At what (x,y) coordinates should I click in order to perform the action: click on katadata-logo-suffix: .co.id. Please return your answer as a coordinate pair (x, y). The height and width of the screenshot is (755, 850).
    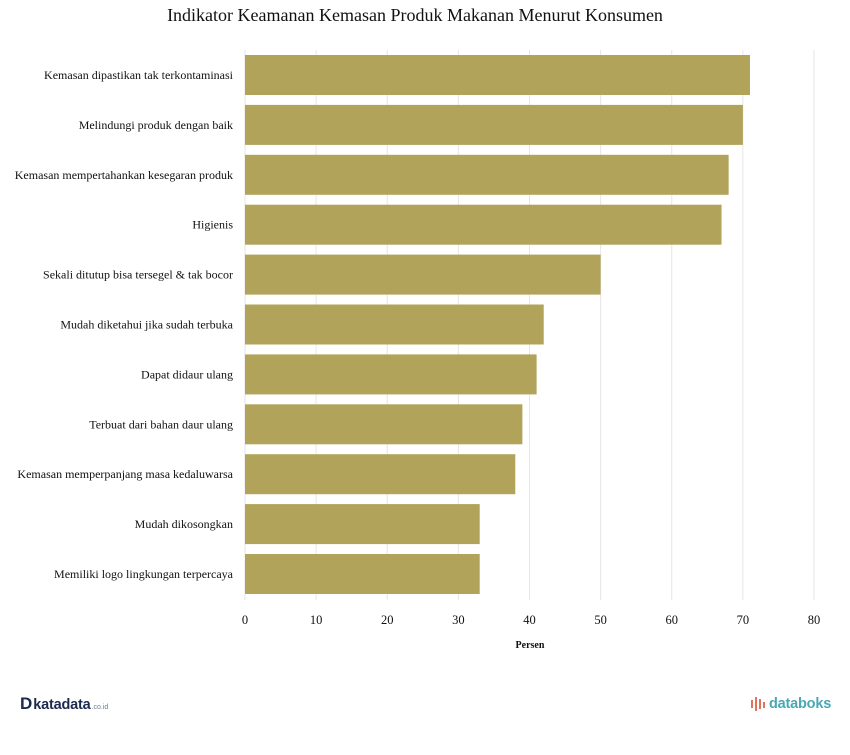
    Looking at the image, I should click on (100, 707).